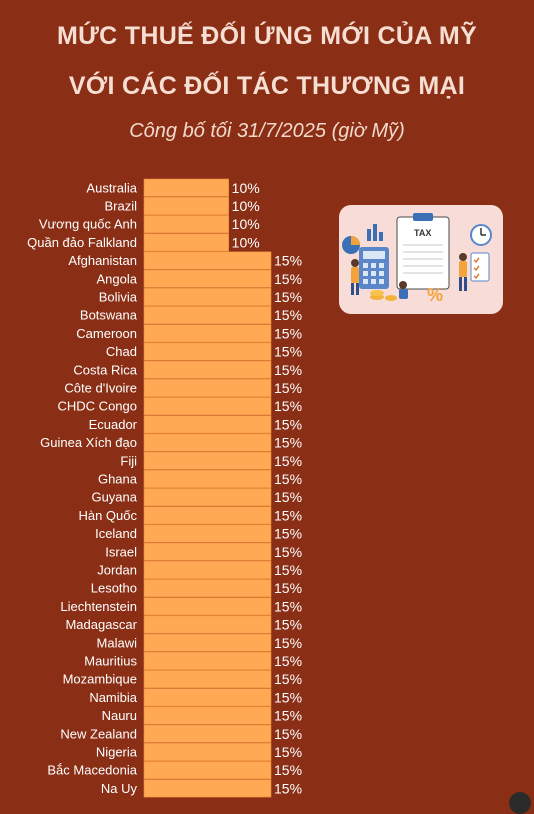  Describe the element at coordinates (98, 733) in the screenshot. I see `category-label: New Zealand` at that location.